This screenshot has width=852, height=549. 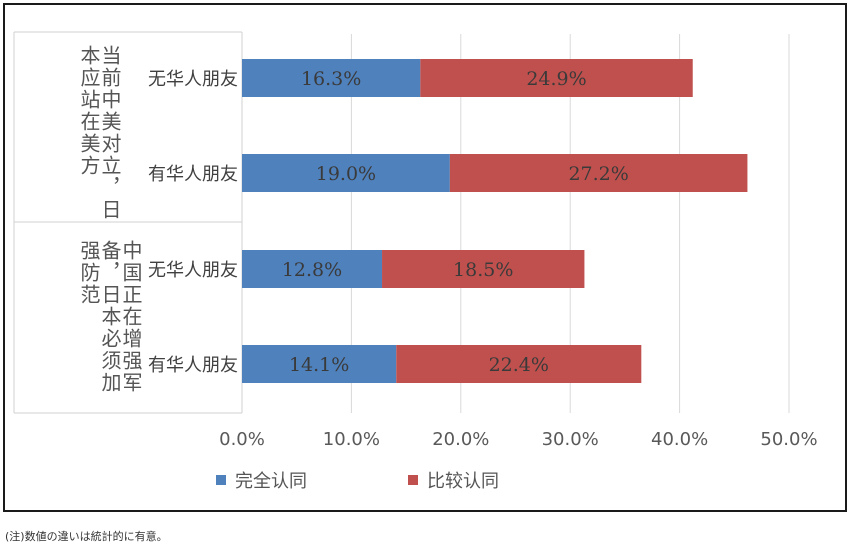 What do you see at coordinates (351, 439) in the screenshot?
I see `x-tick-label: 10.0%` at bounding box center [351, 439].